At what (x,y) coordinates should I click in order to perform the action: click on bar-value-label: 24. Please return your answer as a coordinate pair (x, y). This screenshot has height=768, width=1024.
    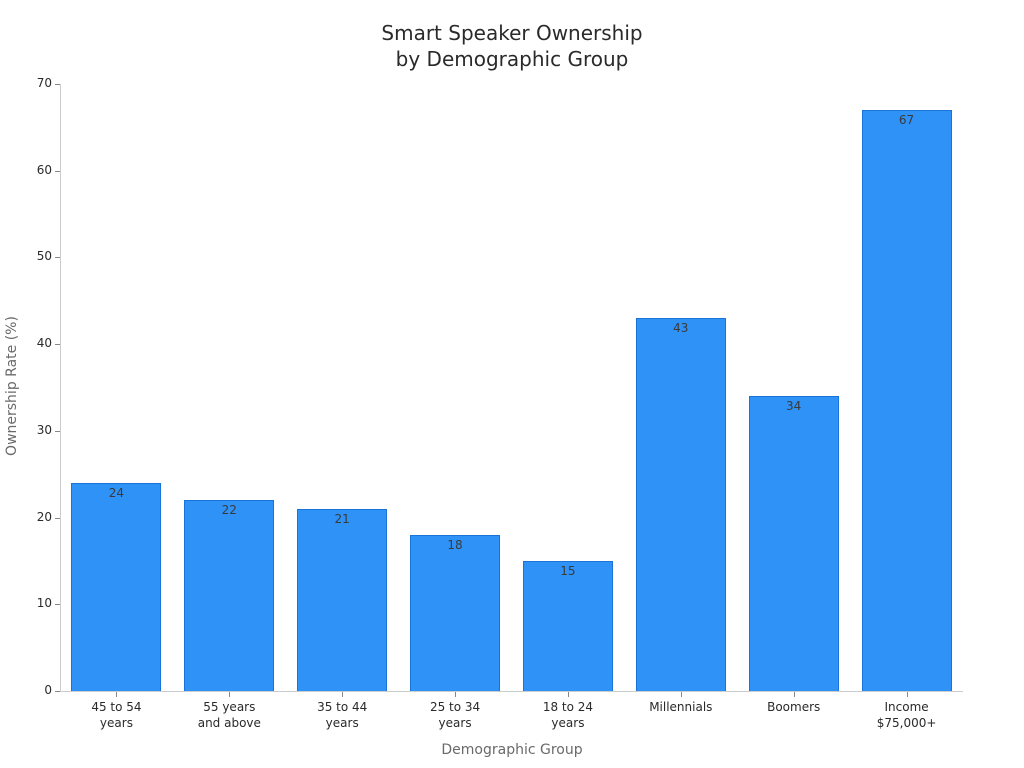
    Looking at the image, I should click on (116, 492).